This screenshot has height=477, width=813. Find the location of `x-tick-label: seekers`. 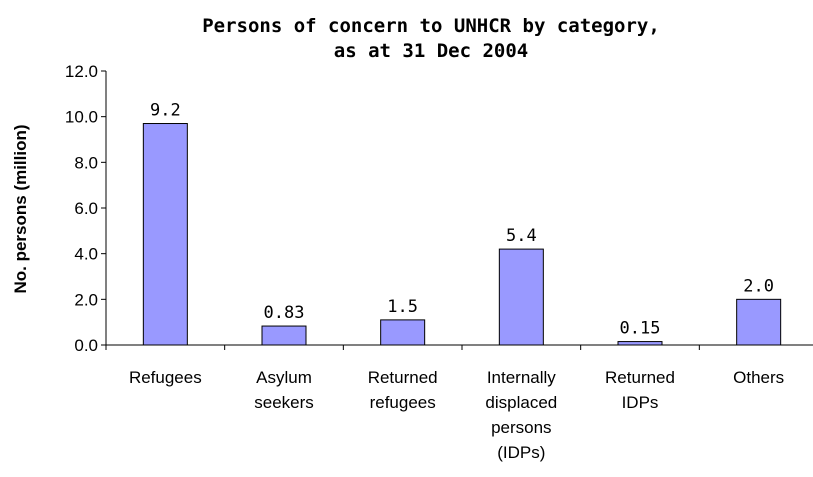

x-tick-label: seekers is located at coordinates (284, 402).